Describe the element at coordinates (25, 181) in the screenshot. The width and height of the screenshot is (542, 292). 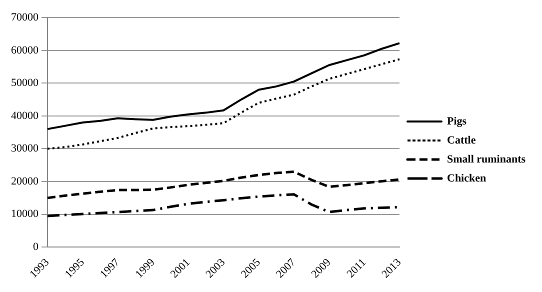
I see `y-tick-label: 20000` at that location.